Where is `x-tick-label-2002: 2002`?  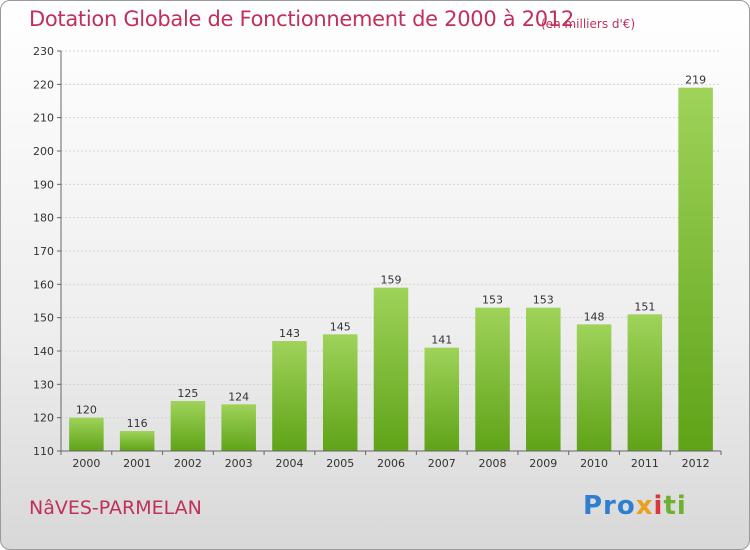
x-tick-label-2002: 2002 is located at coordinates (188, 463).